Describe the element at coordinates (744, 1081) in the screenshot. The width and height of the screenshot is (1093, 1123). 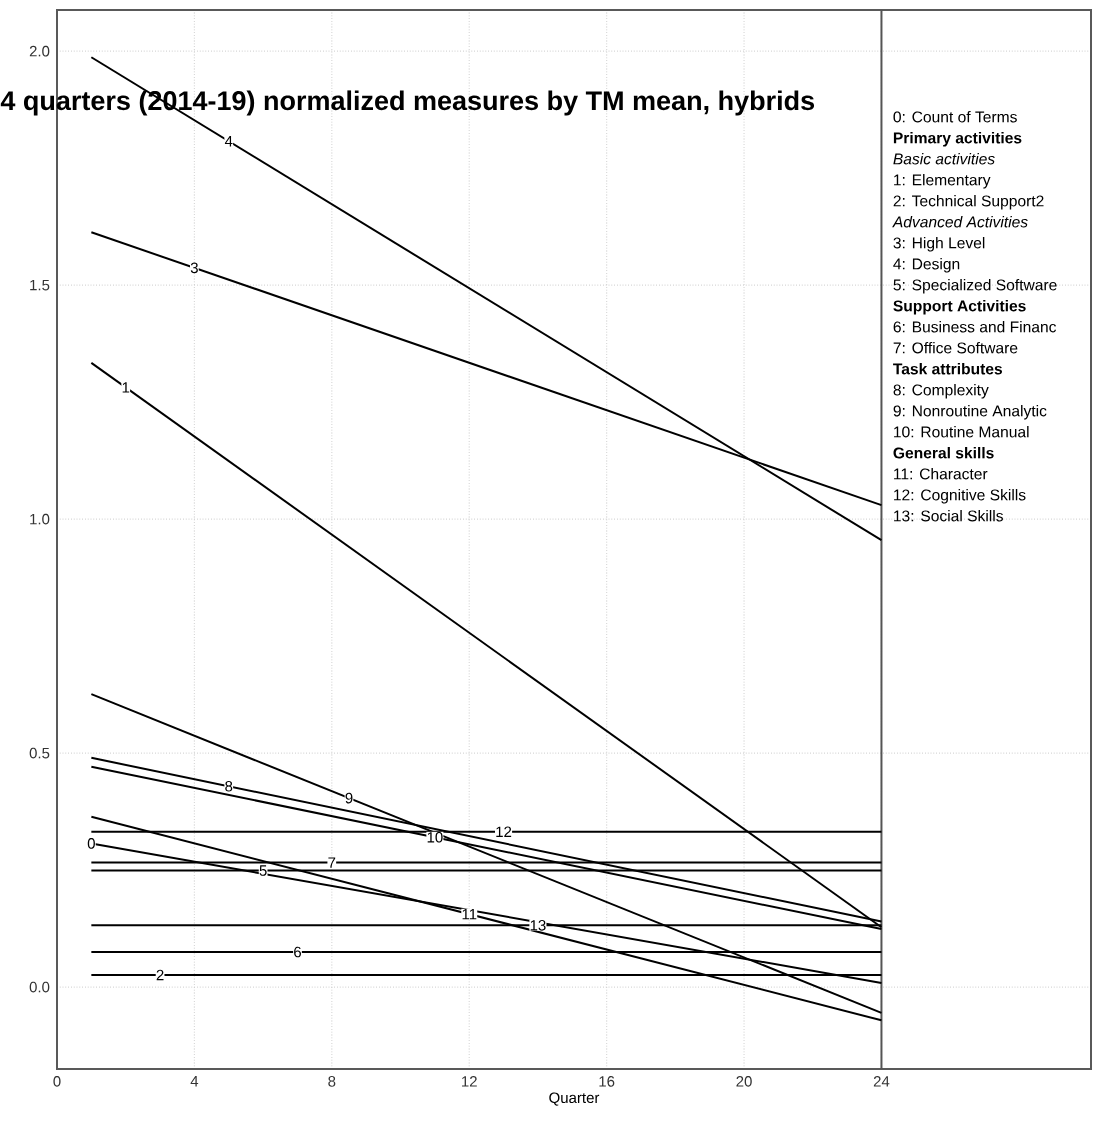
I see `x-tick-label: 20` at that location.